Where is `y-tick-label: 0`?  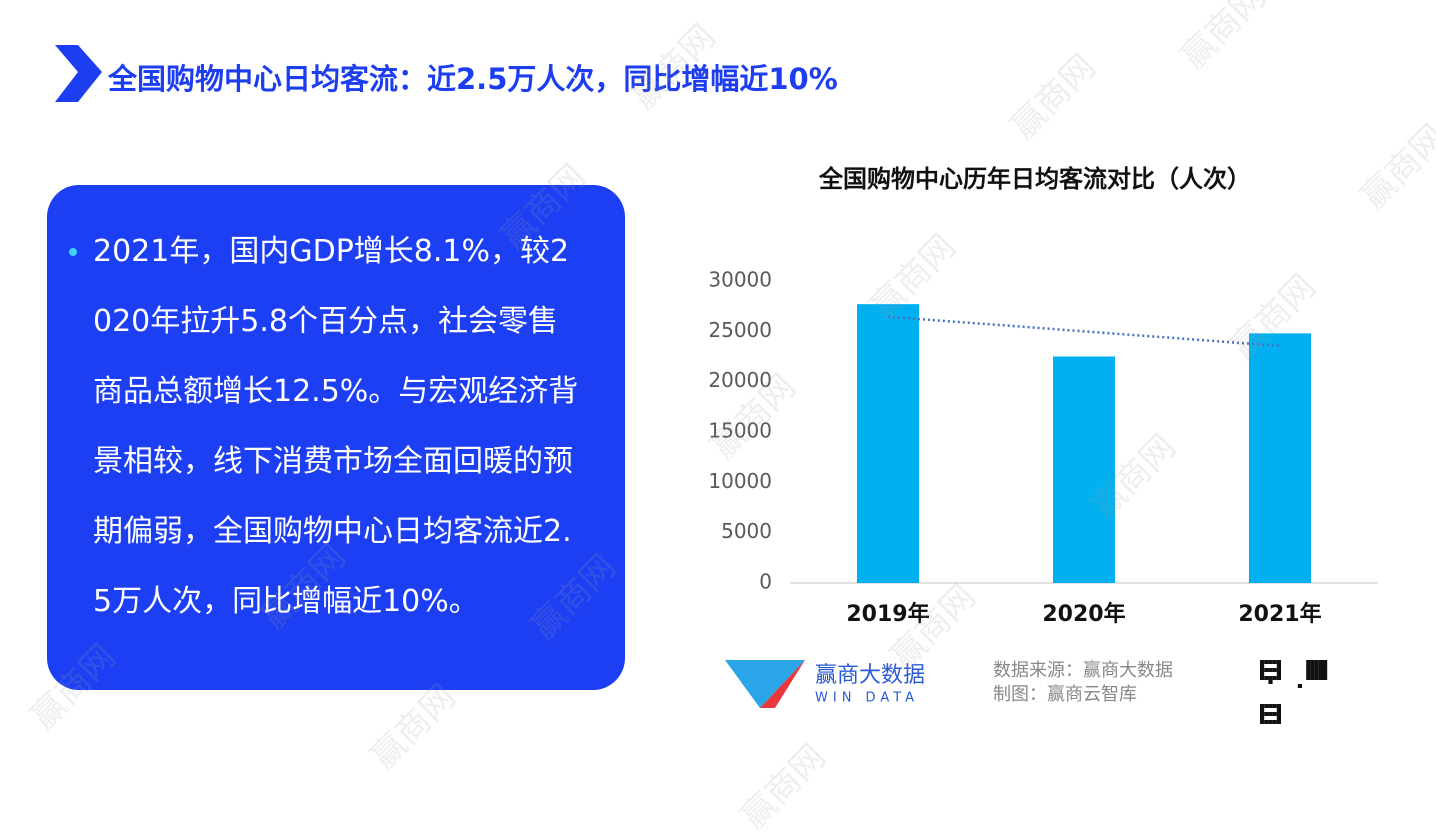 y-tick-label: 0 is located at coordinates (765, 582).